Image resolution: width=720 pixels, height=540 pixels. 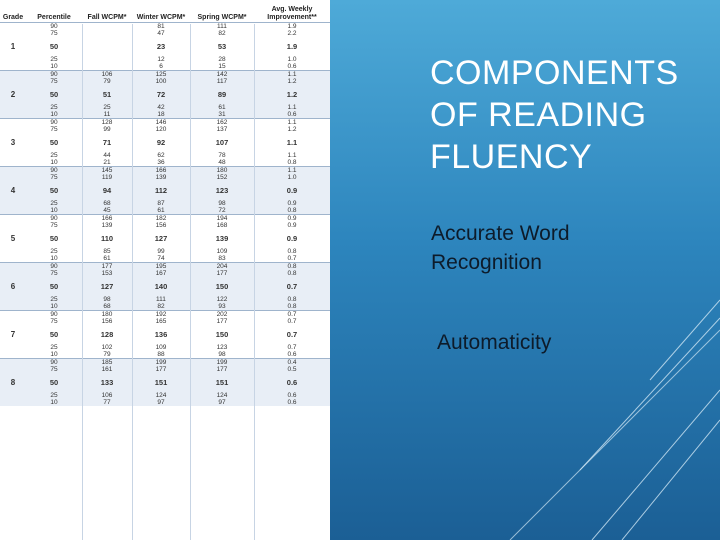 I want to click on grade-cell: 4, so click(x=13, y=190).